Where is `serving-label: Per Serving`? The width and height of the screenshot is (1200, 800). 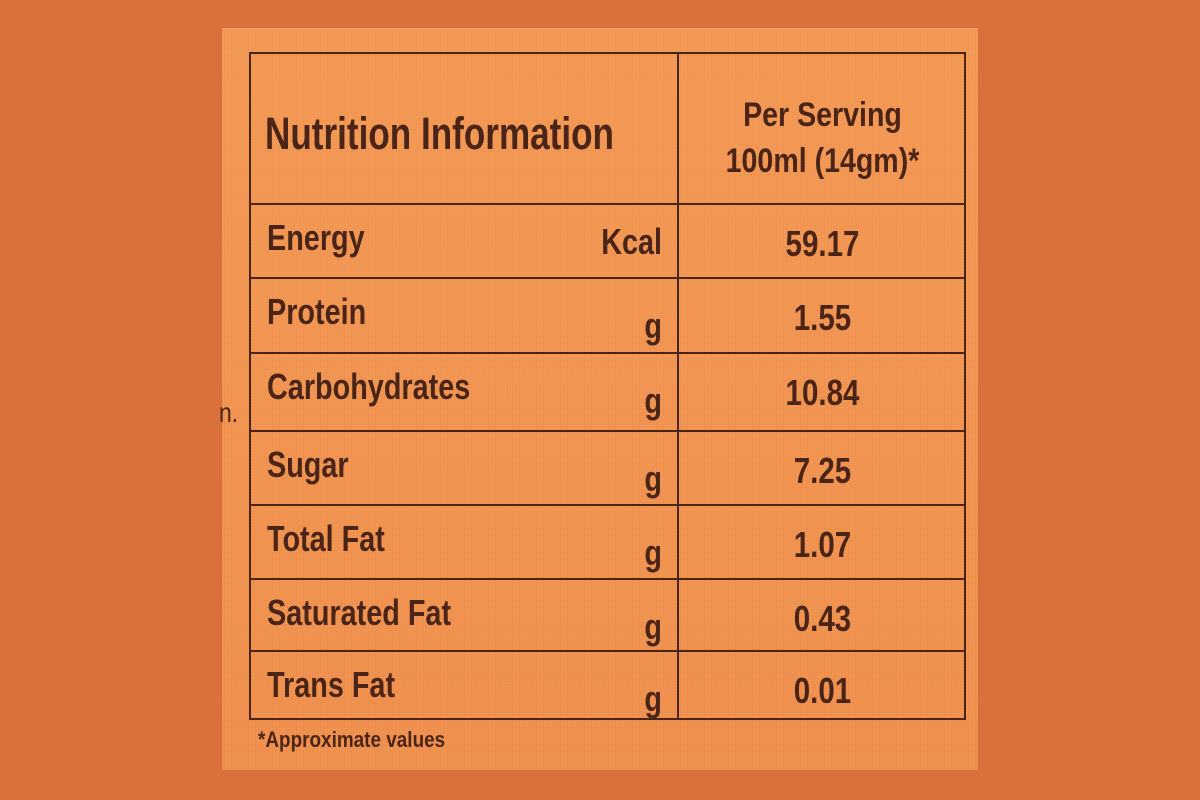
serving-label: Per Serving is located at coordinates (822, 115).